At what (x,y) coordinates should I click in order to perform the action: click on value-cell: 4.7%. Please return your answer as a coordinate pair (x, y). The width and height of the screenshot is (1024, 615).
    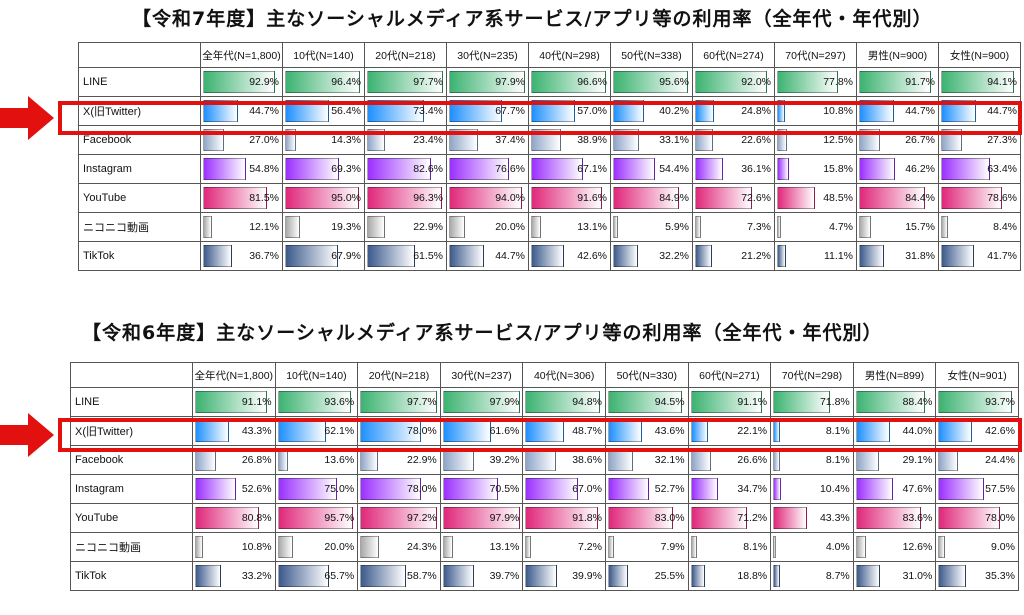
    Looking at the image, I should click on (815, 227).